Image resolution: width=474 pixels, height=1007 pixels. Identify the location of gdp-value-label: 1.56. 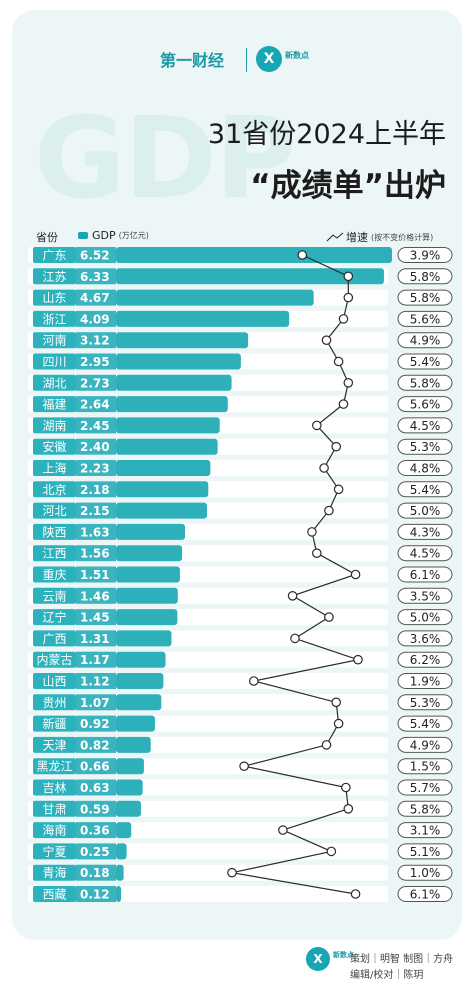
(95, 554).